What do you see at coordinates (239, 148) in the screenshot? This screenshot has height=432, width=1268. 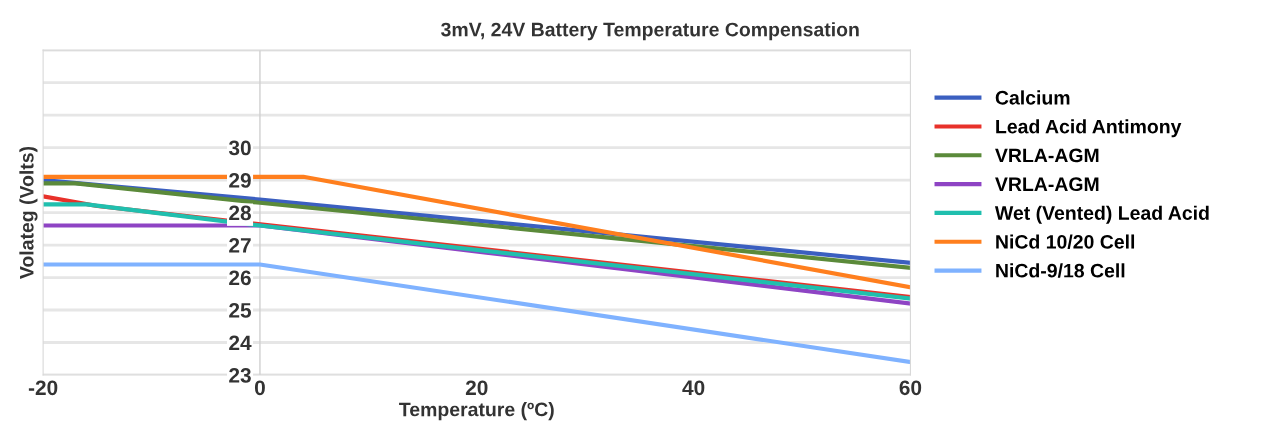 I see `y-tick-label: 30` at bounding box center [239, 148].